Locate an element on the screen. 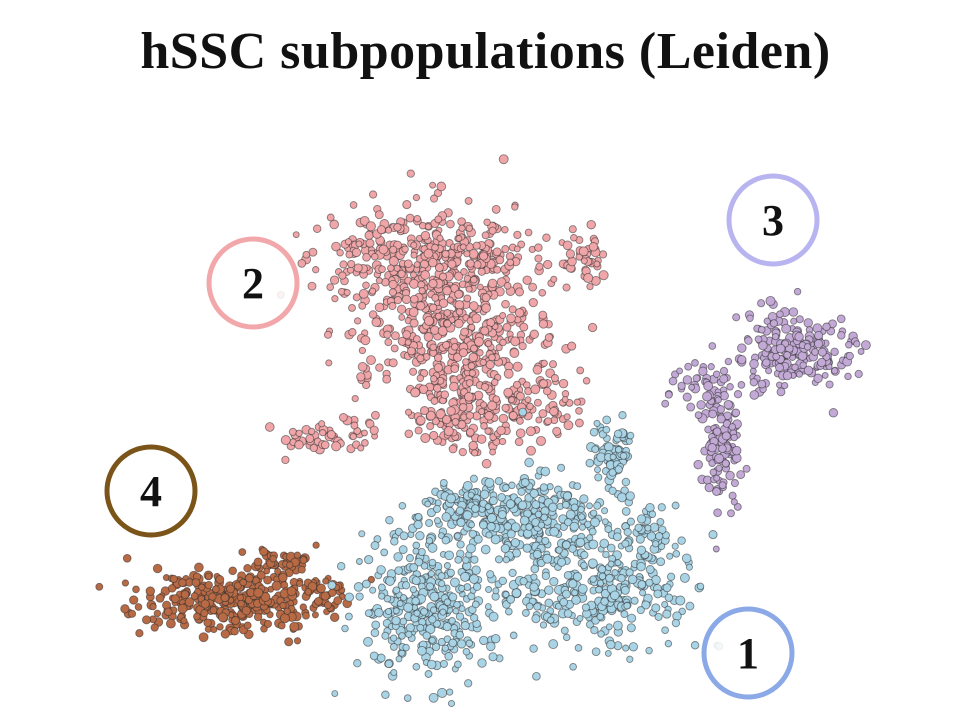 This screenshot has height=716, width=971. cluster-label-ring is located at coordinates (773, 220).